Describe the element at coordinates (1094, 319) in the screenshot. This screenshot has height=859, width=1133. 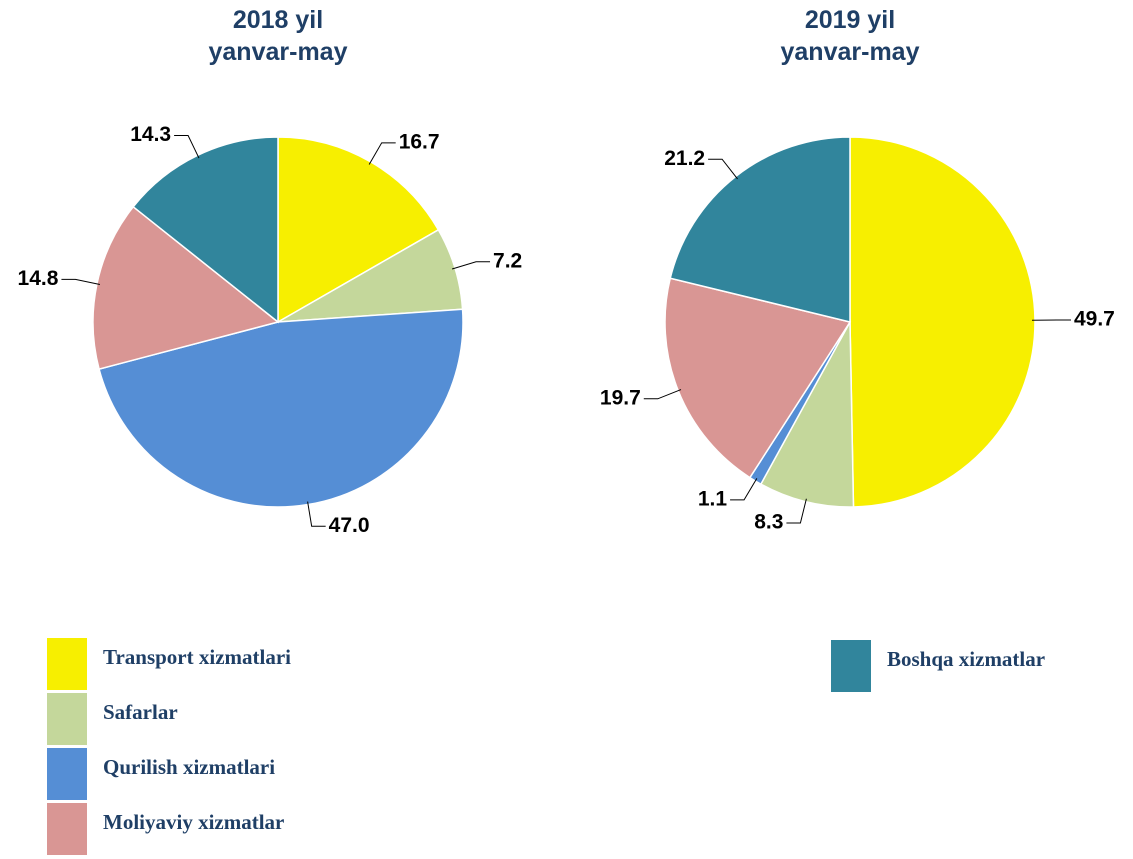
I see `data-label: 49.7` at that location.